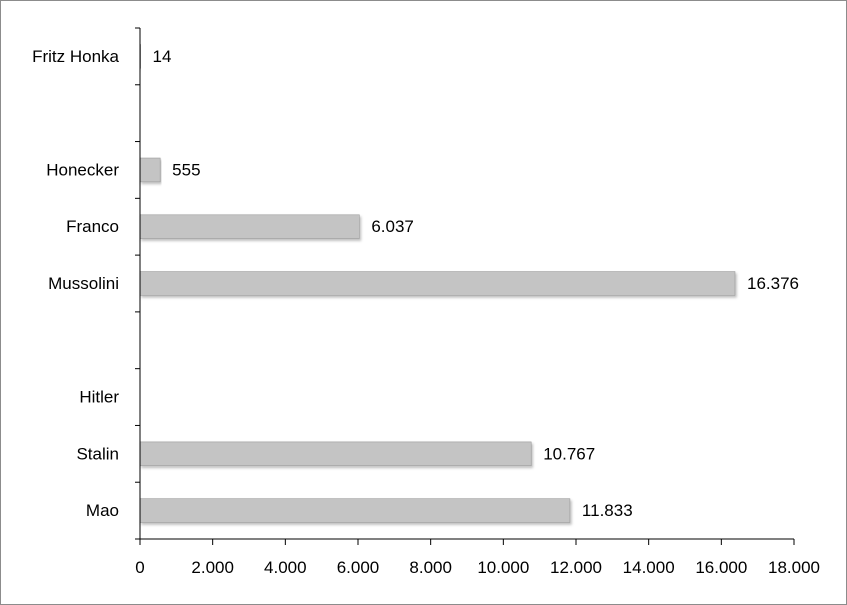 This screenshot has height=605, width=847. What do you see at coordinates (162, 56) in the screenshot?
I see `data-label: 14` at bounding box center [162, 56].